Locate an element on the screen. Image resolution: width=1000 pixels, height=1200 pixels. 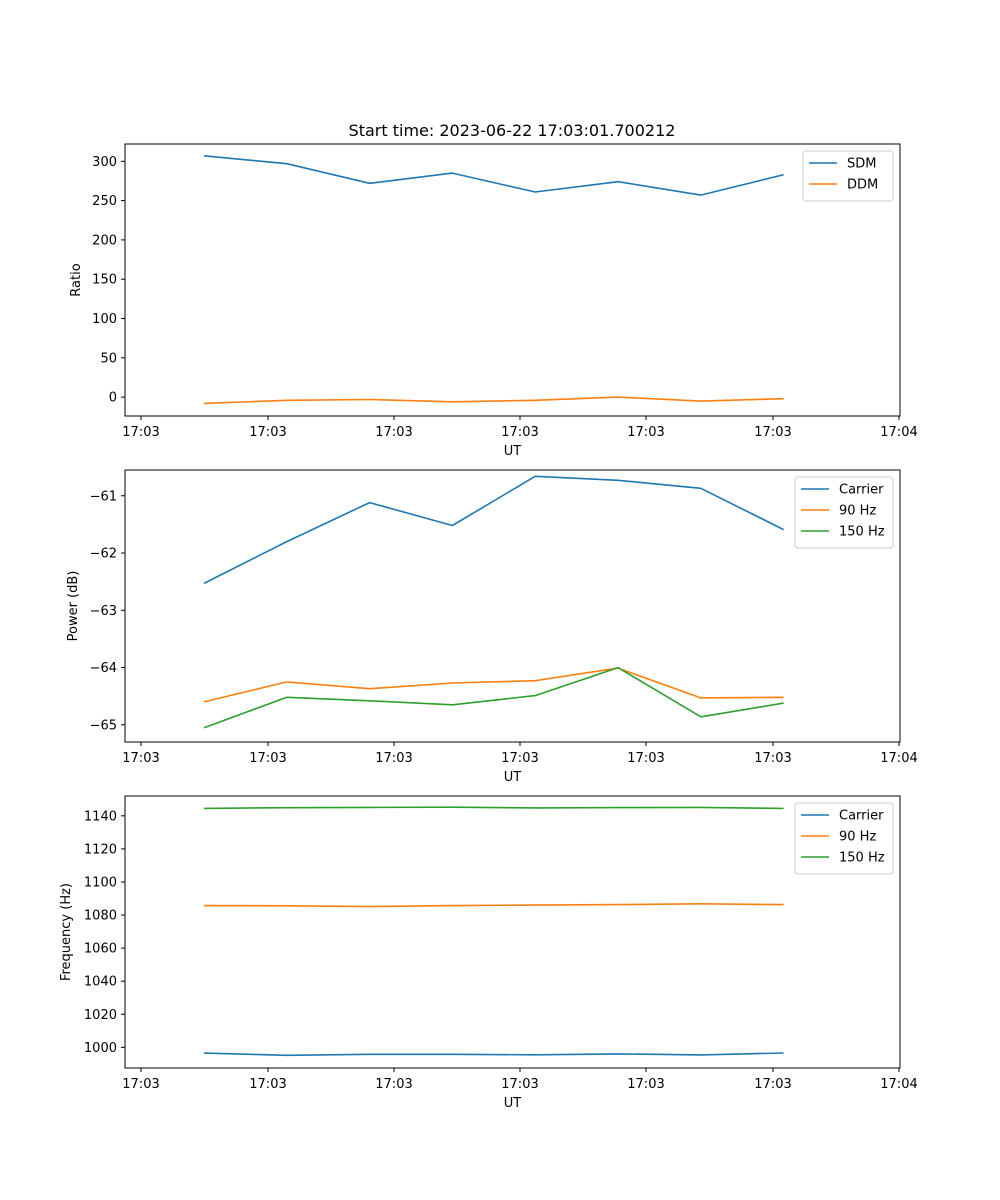
y-tick-label: 250 is located at coordinates (104, 201).